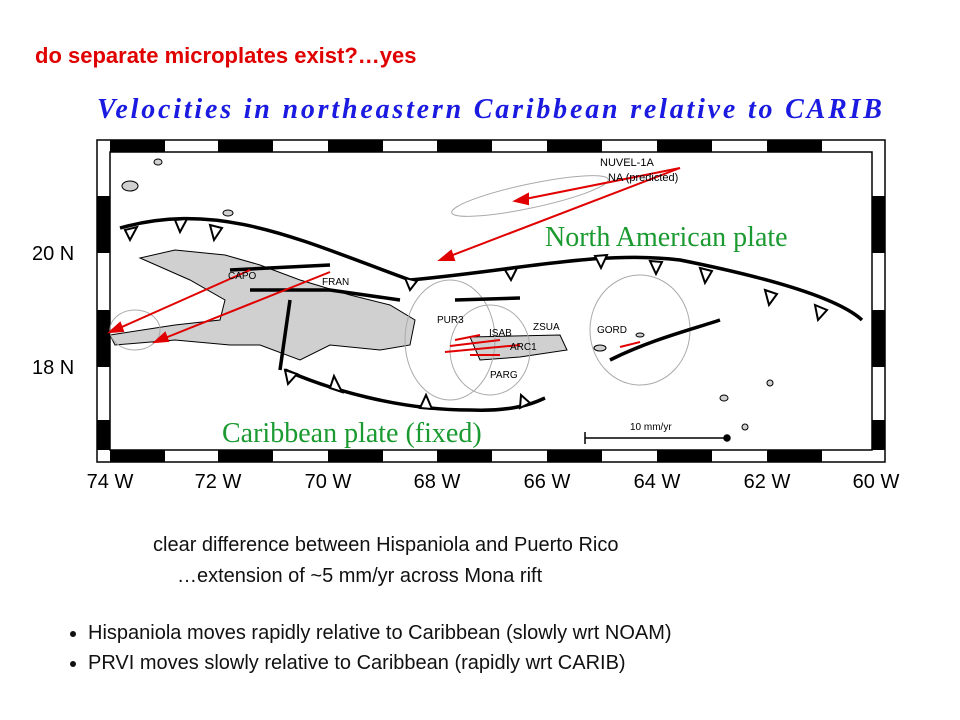 Image resolution: width=960 pixels, height=720 pixels. I want to click on x-label: 72 W, so click(218, 482).